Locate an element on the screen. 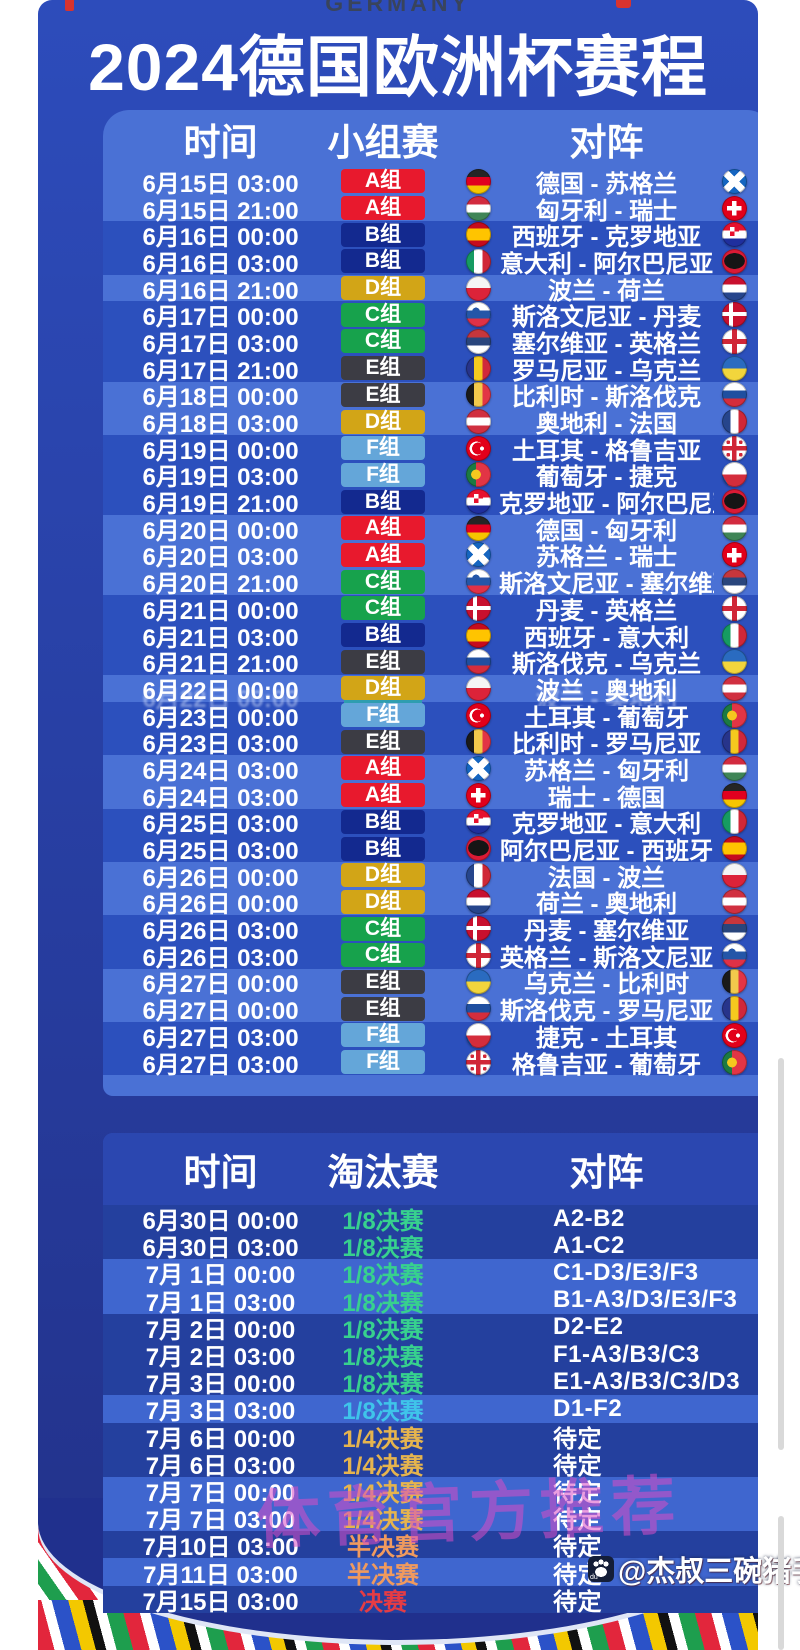 The width and height of the screenshot is (800, 1650). match-row: 6月19日 03:00 F组 葡萄牙 - 捷克 is located at coordinates (430, 476).